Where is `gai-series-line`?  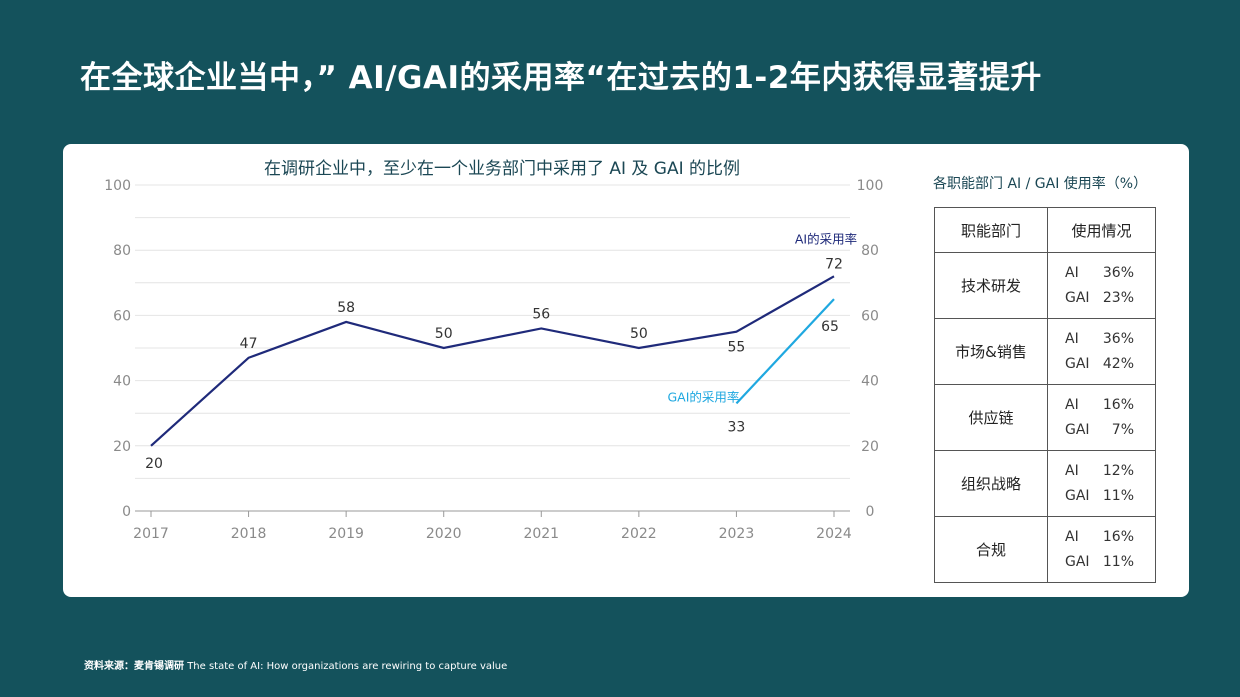
gai-series-line is located at coordinates (785, 351).